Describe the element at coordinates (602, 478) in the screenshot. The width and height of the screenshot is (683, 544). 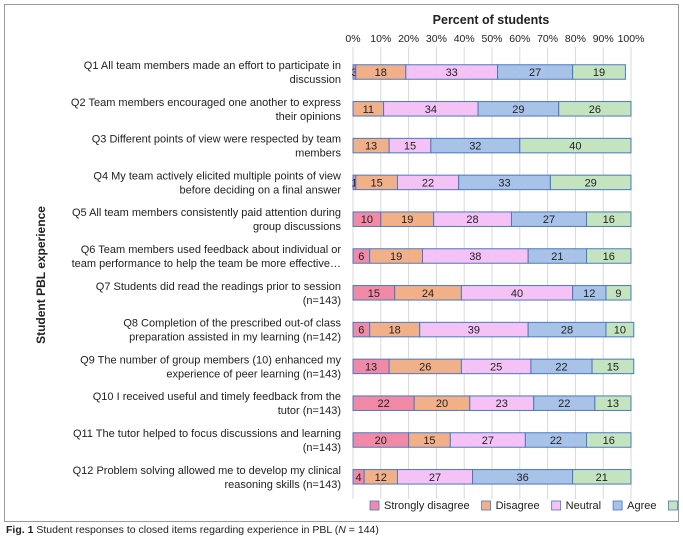
I see `data-label: 21` at that location.